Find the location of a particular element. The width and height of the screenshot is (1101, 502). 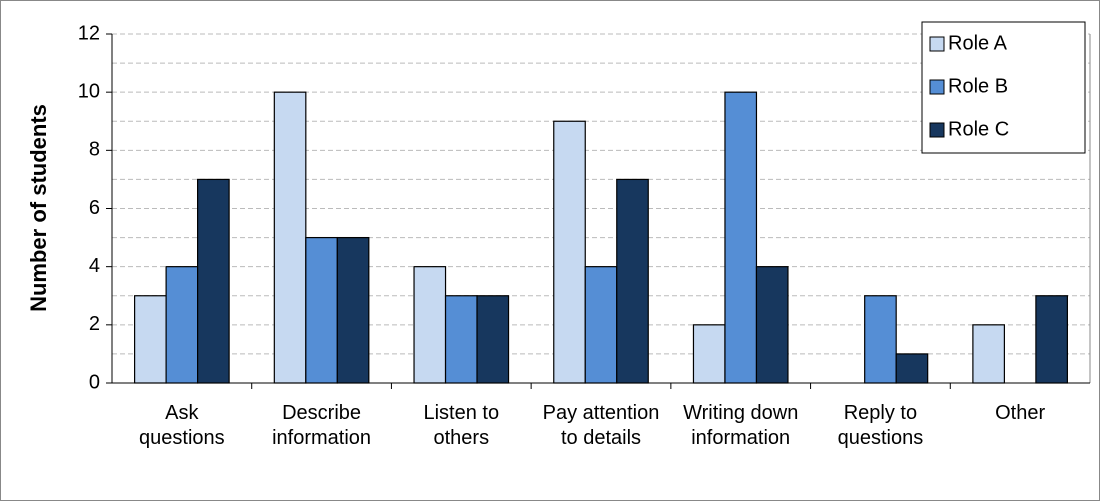

x-tick-label: Reply to questions is located at coordinates (880, 425).